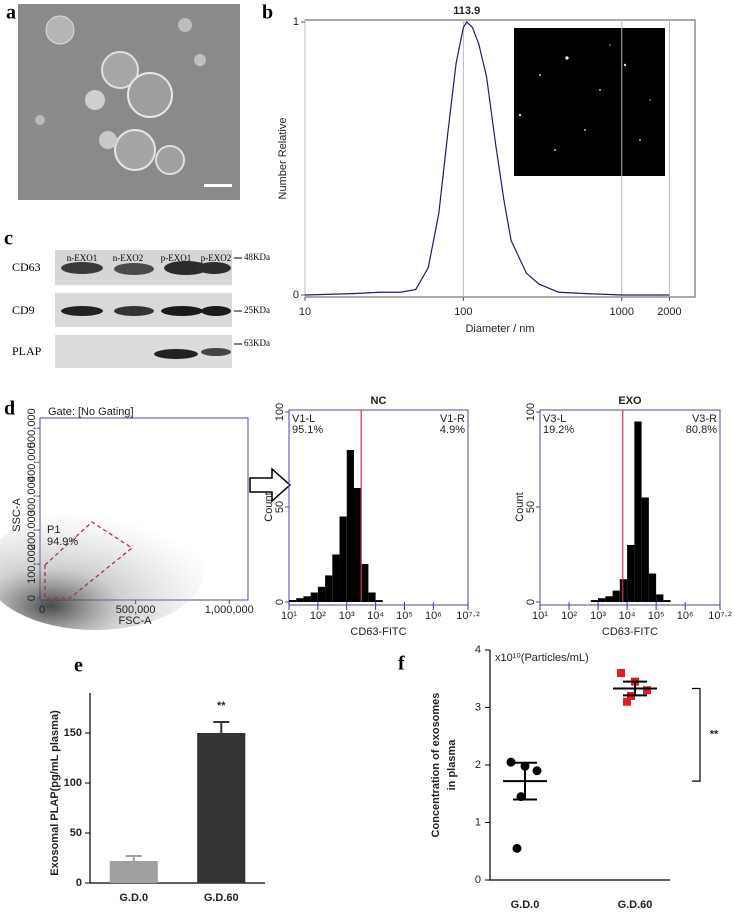 The image size is (750, 923). I want to click on x-tick-label: 0, so click(42, 610).